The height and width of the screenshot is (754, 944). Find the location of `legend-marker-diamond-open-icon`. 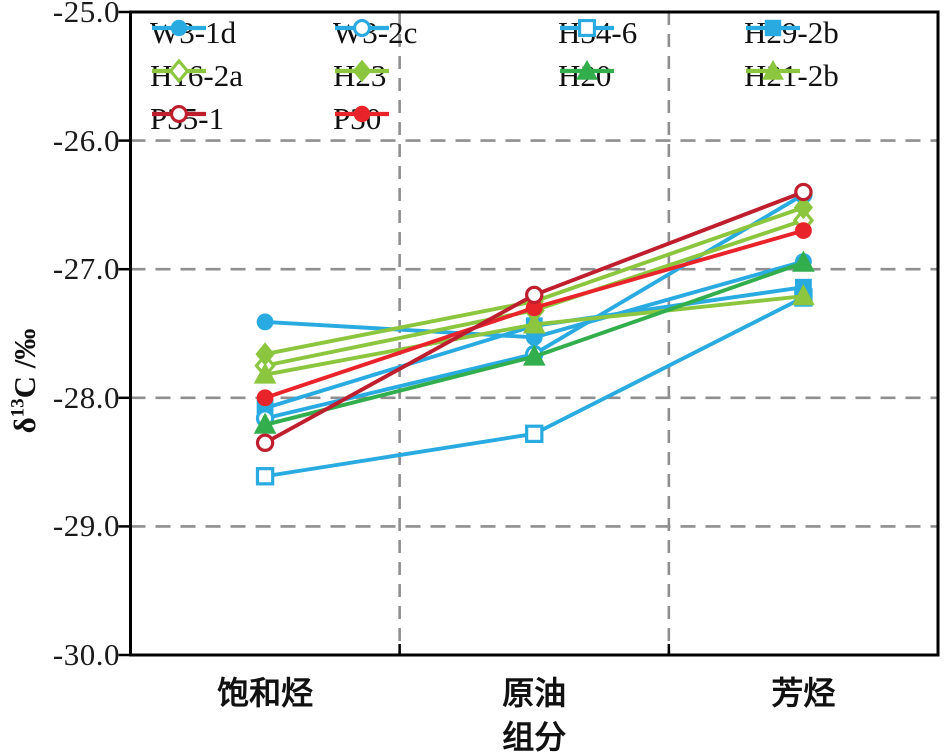

legend-marker-diamond-open-icon is located at coordinates (179, 71).